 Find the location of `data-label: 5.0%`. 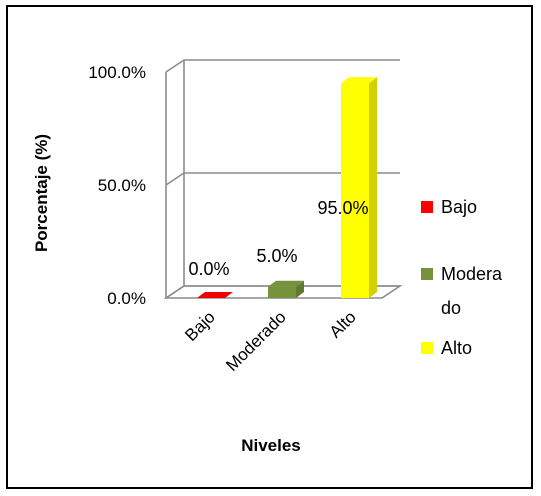

data-label: 5.0% is located at coordinates (276, 256).